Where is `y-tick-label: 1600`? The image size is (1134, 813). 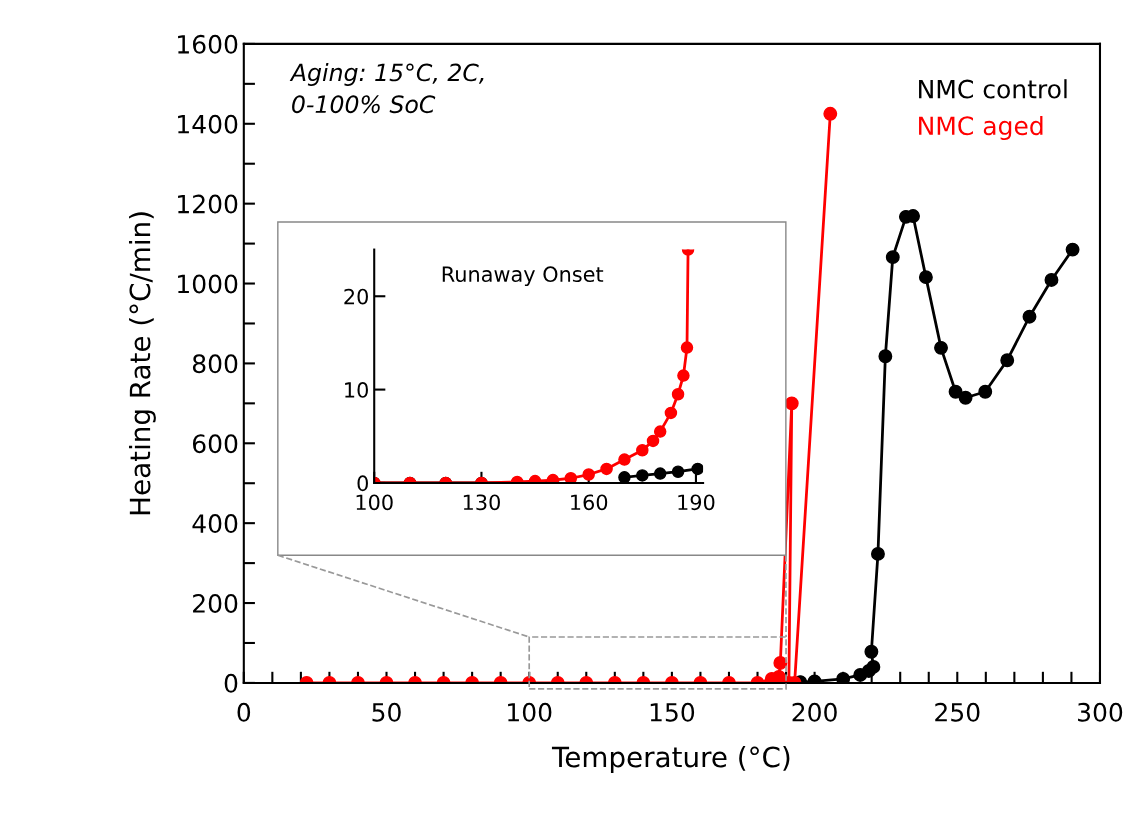 y-tick-label: 1600 is located at coordinates (208, 44).